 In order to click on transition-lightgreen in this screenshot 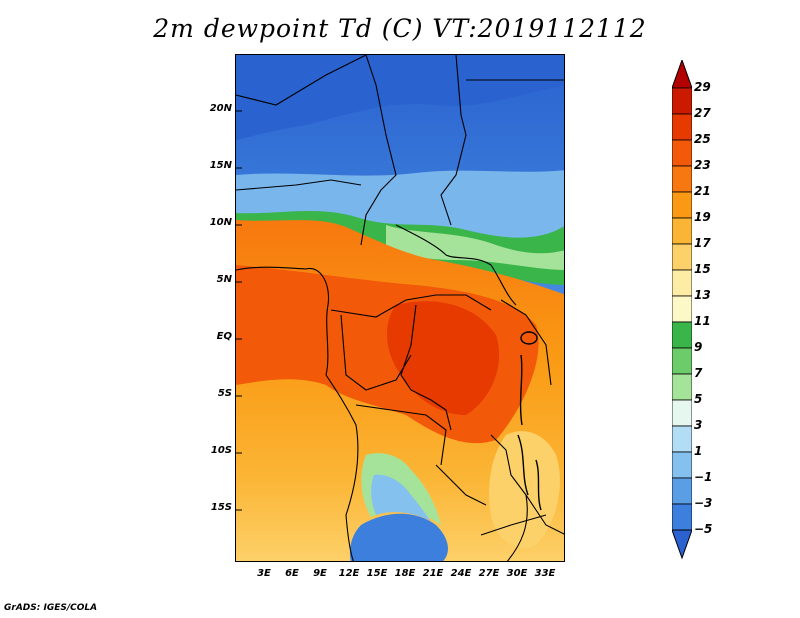, I will do `click(475, 247)`.